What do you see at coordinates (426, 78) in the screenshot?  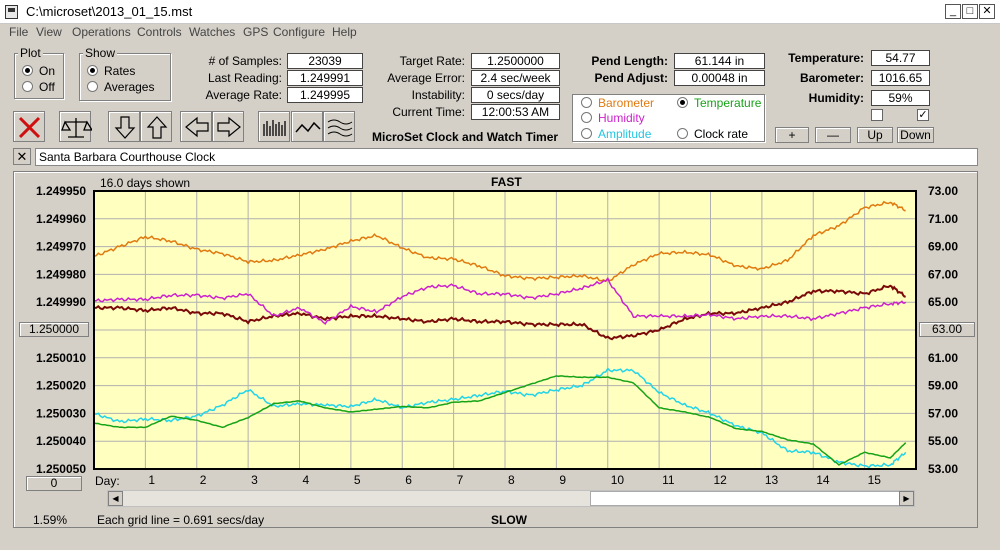 I see `average-error-label: Average Error:` at bounding box center [426, 78].